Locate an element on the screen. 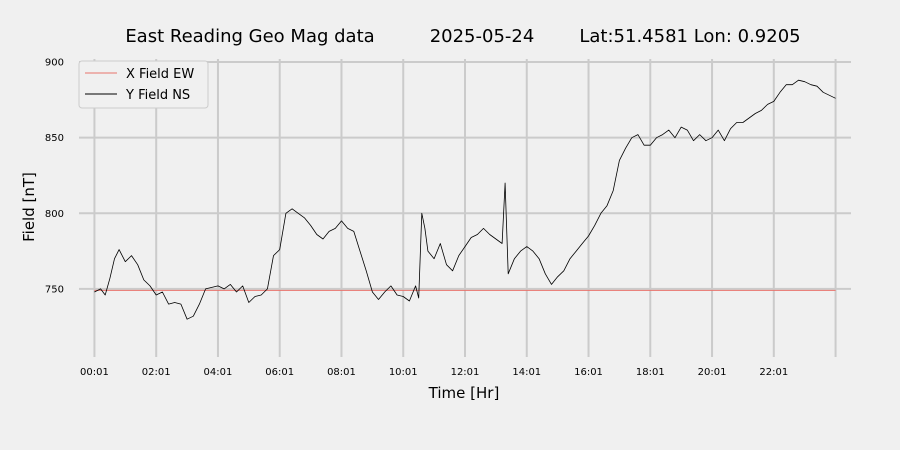  x-tick-label: 20:01 is located at coordinates (712, 372).